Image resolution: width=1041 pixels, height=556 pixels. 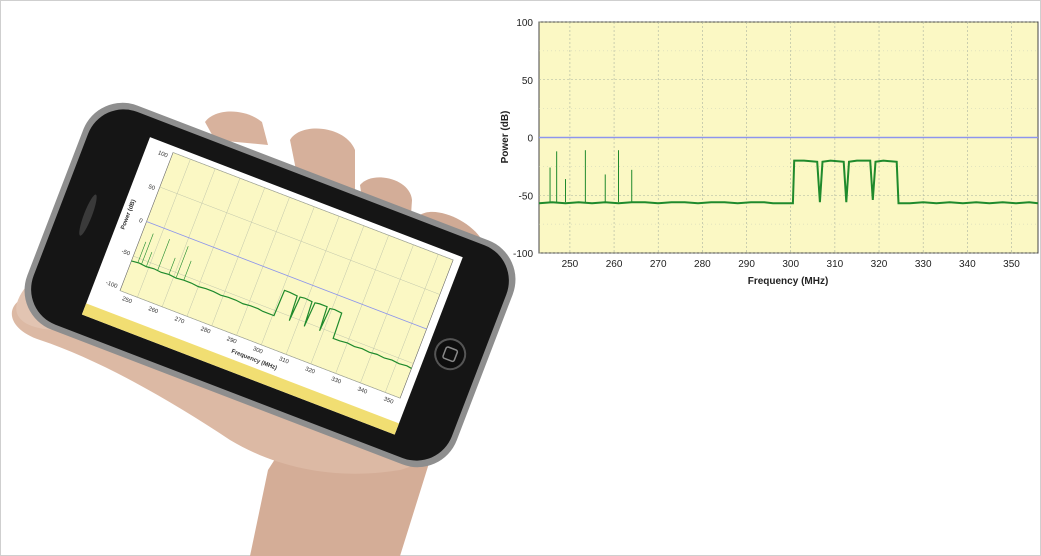 What do you see at coordinates (658, 264) in the screenshot?
I see `x-tick-label: 270` at bounding box center [658, 264].